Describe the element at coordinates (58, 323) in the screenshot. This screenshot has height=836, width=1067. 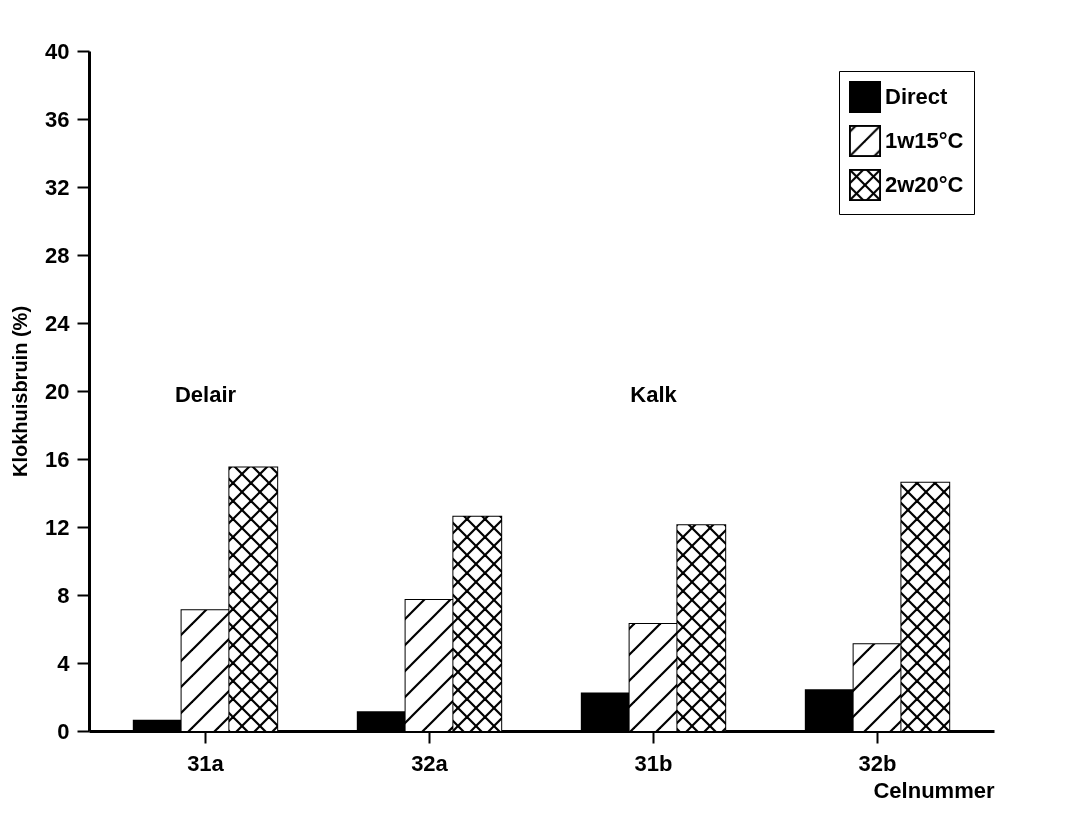
I see `y-tick-label: 24` at that location.